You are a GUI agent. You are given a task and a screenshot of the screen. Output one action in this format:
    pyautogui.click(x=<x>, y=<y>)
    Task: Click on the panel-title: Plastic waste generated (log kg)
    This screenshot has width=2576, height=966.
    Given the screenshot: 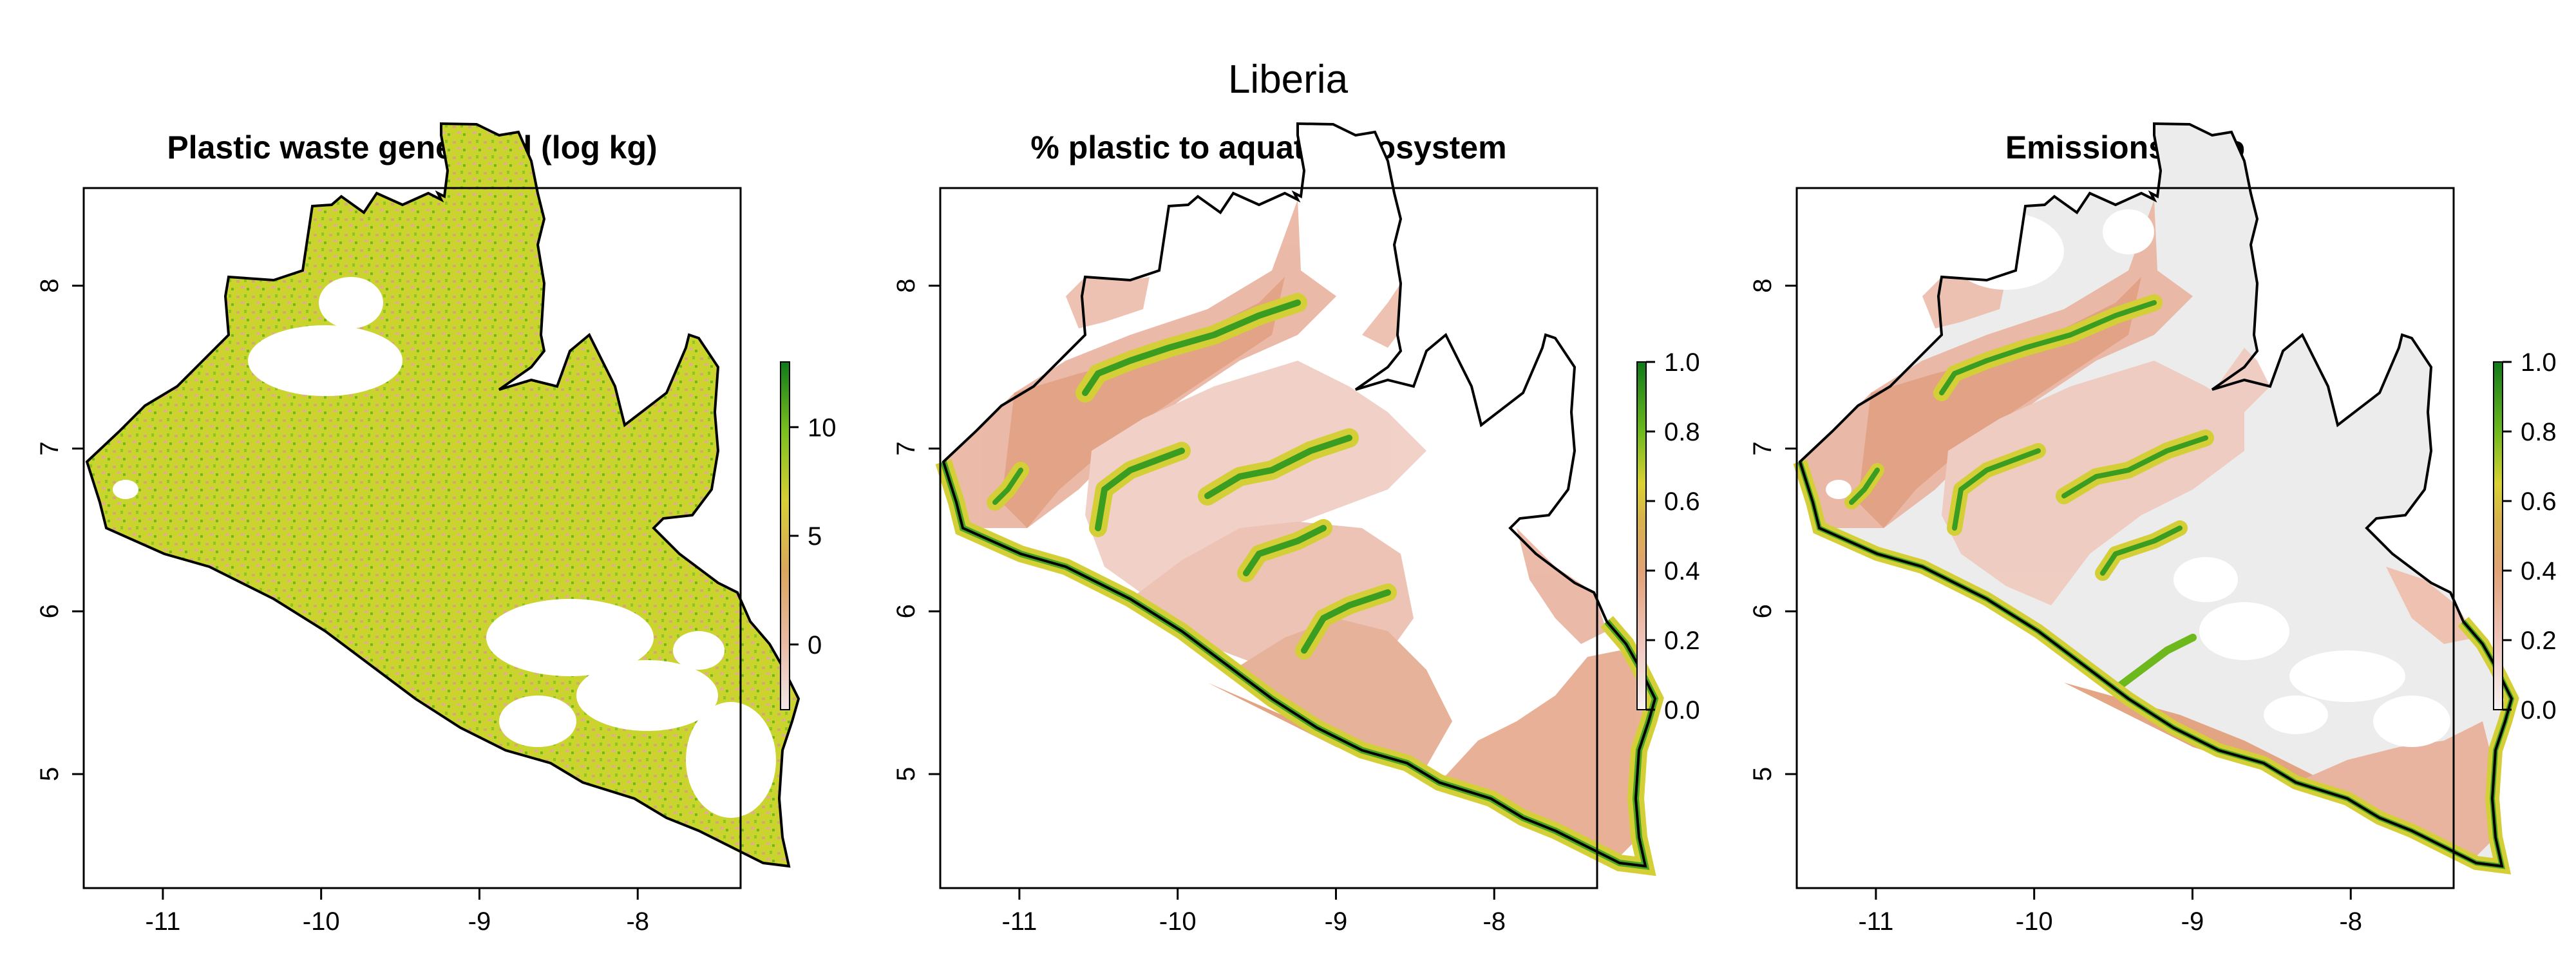 What is the action you would take?
    pyautogui.click(x=413, y=147)
    